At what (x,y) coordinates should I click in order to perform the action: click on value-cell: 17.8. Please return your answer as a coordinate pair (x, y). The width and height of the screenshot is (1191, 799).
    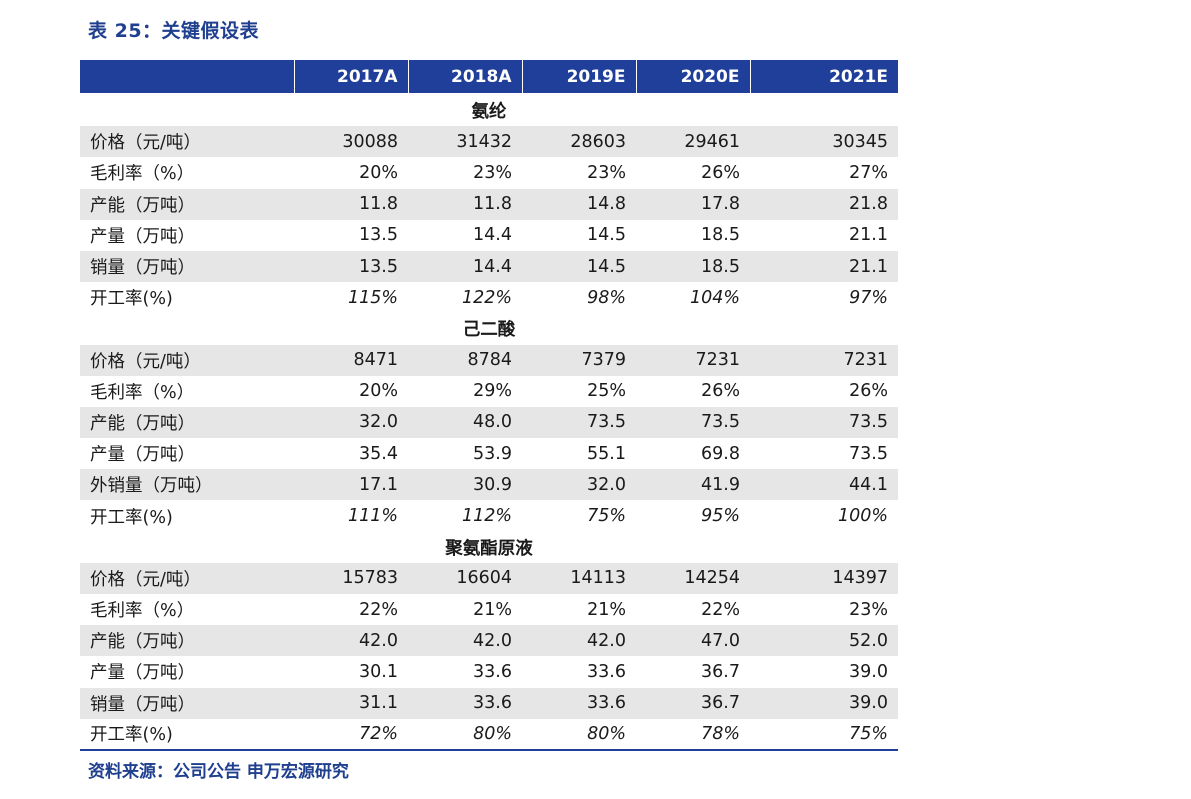
    Looking at the image, I should click on (693, 204).